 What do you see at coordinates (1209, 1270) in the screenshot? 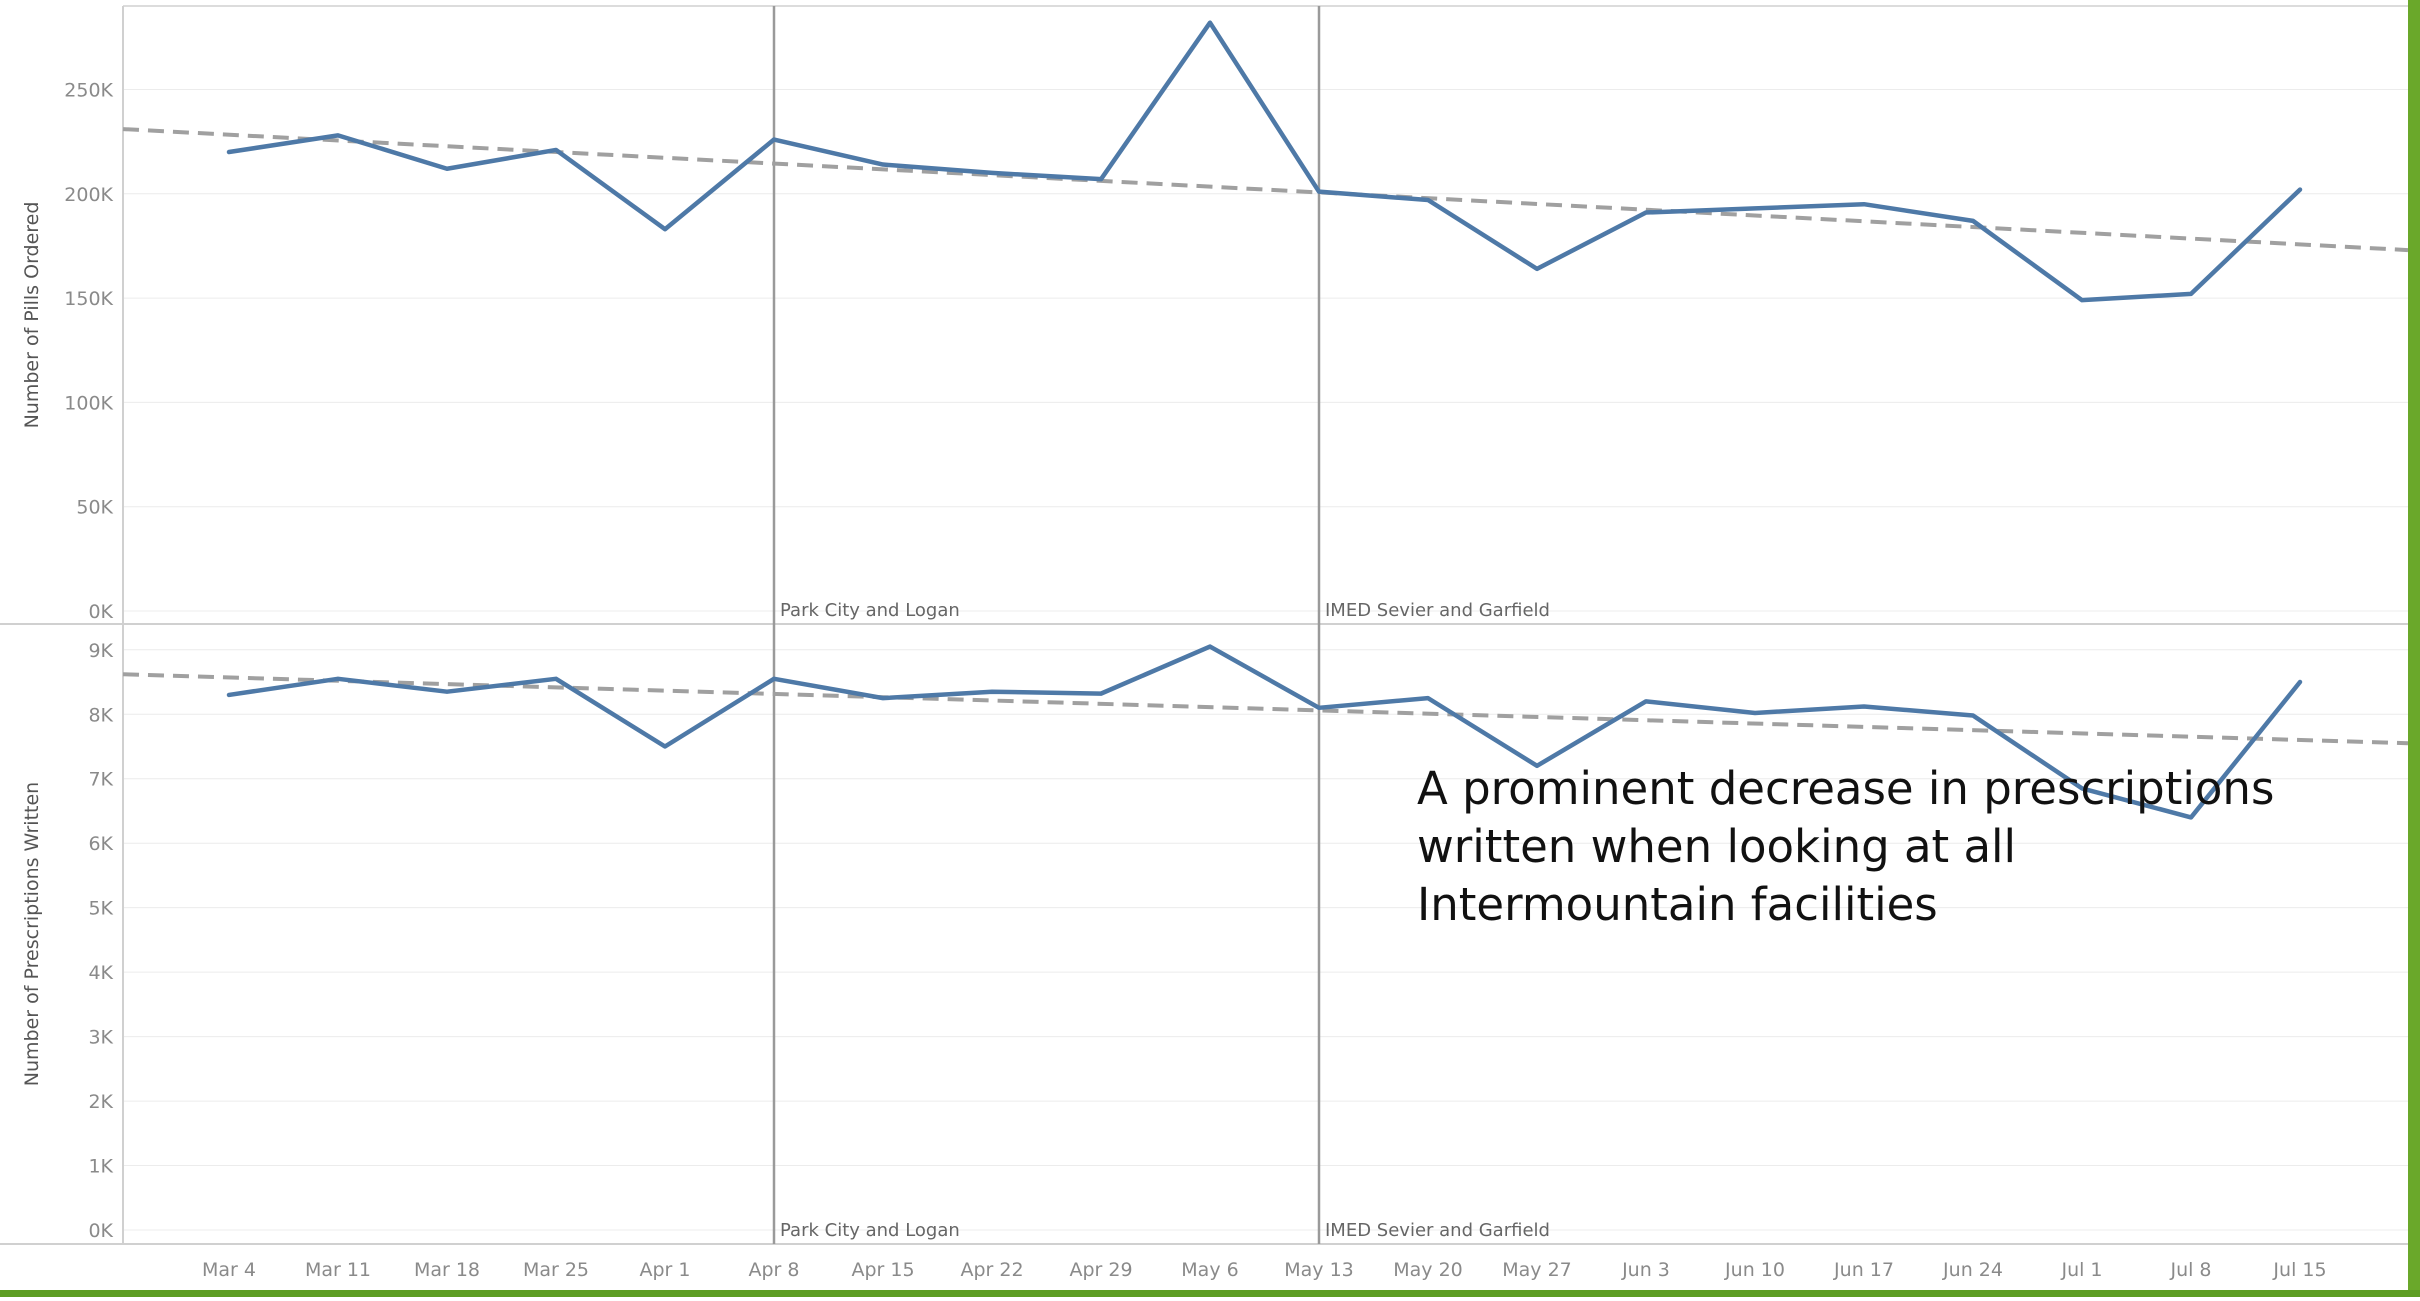
I see `x-tick-label: May 6` at bounding box center [1209, 1270].